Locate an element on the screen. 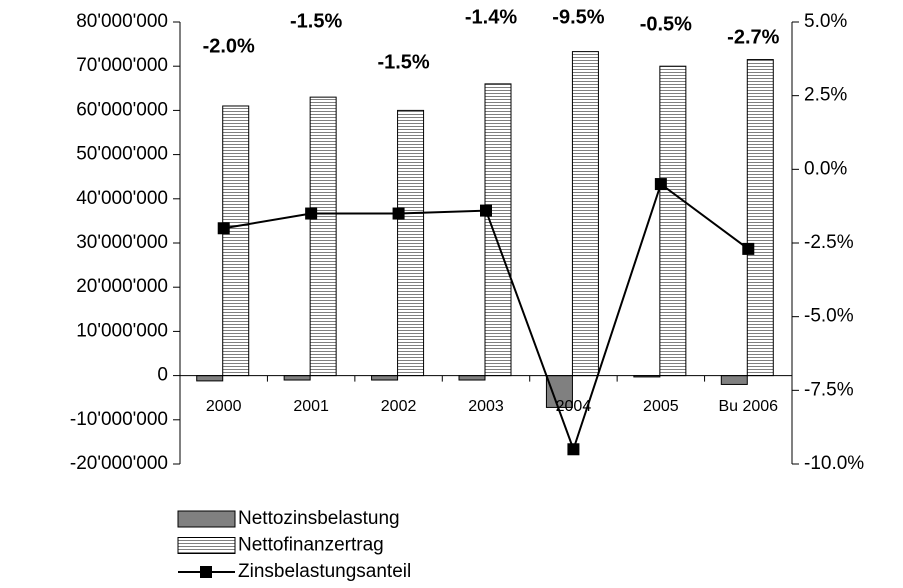 The width and height of the screenshot is (903, 588). data-label: -9.5% is located at coordinates (578, 17).